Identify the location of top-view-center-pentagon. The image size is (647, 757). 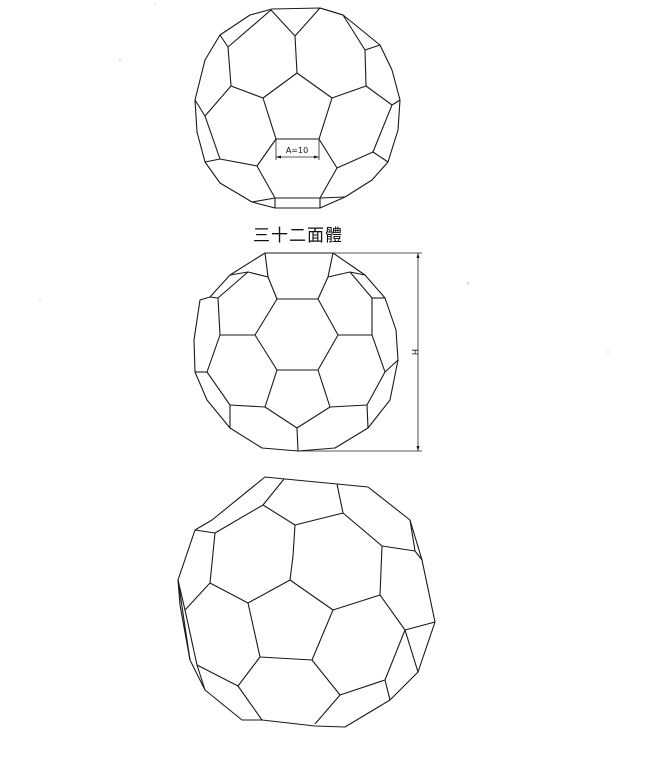
(297, 106).